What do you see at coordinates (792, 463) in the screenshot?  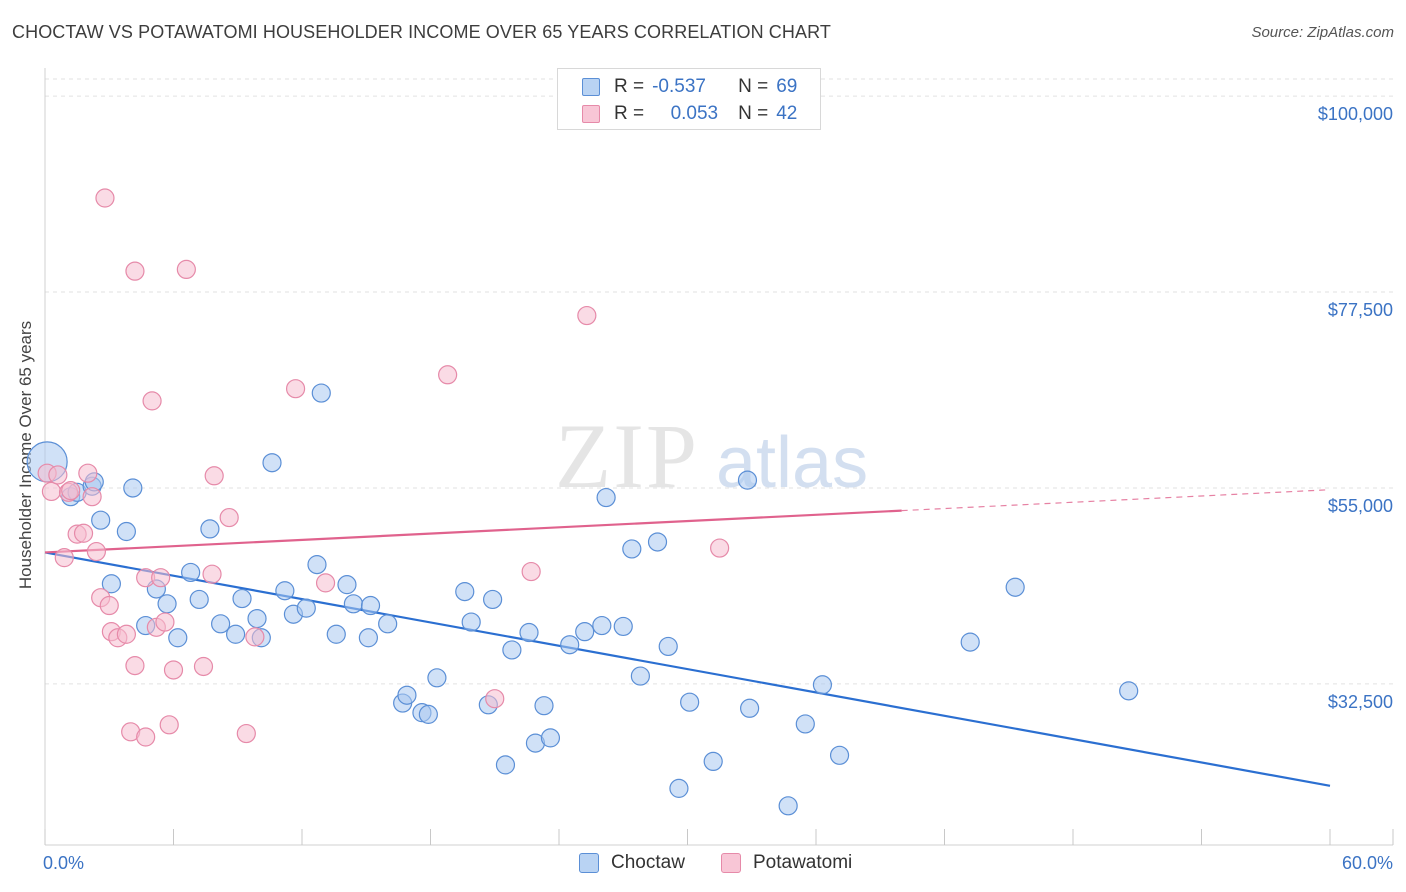 I see `watermark-atlas: atlas` at bounding box center [792, 463].